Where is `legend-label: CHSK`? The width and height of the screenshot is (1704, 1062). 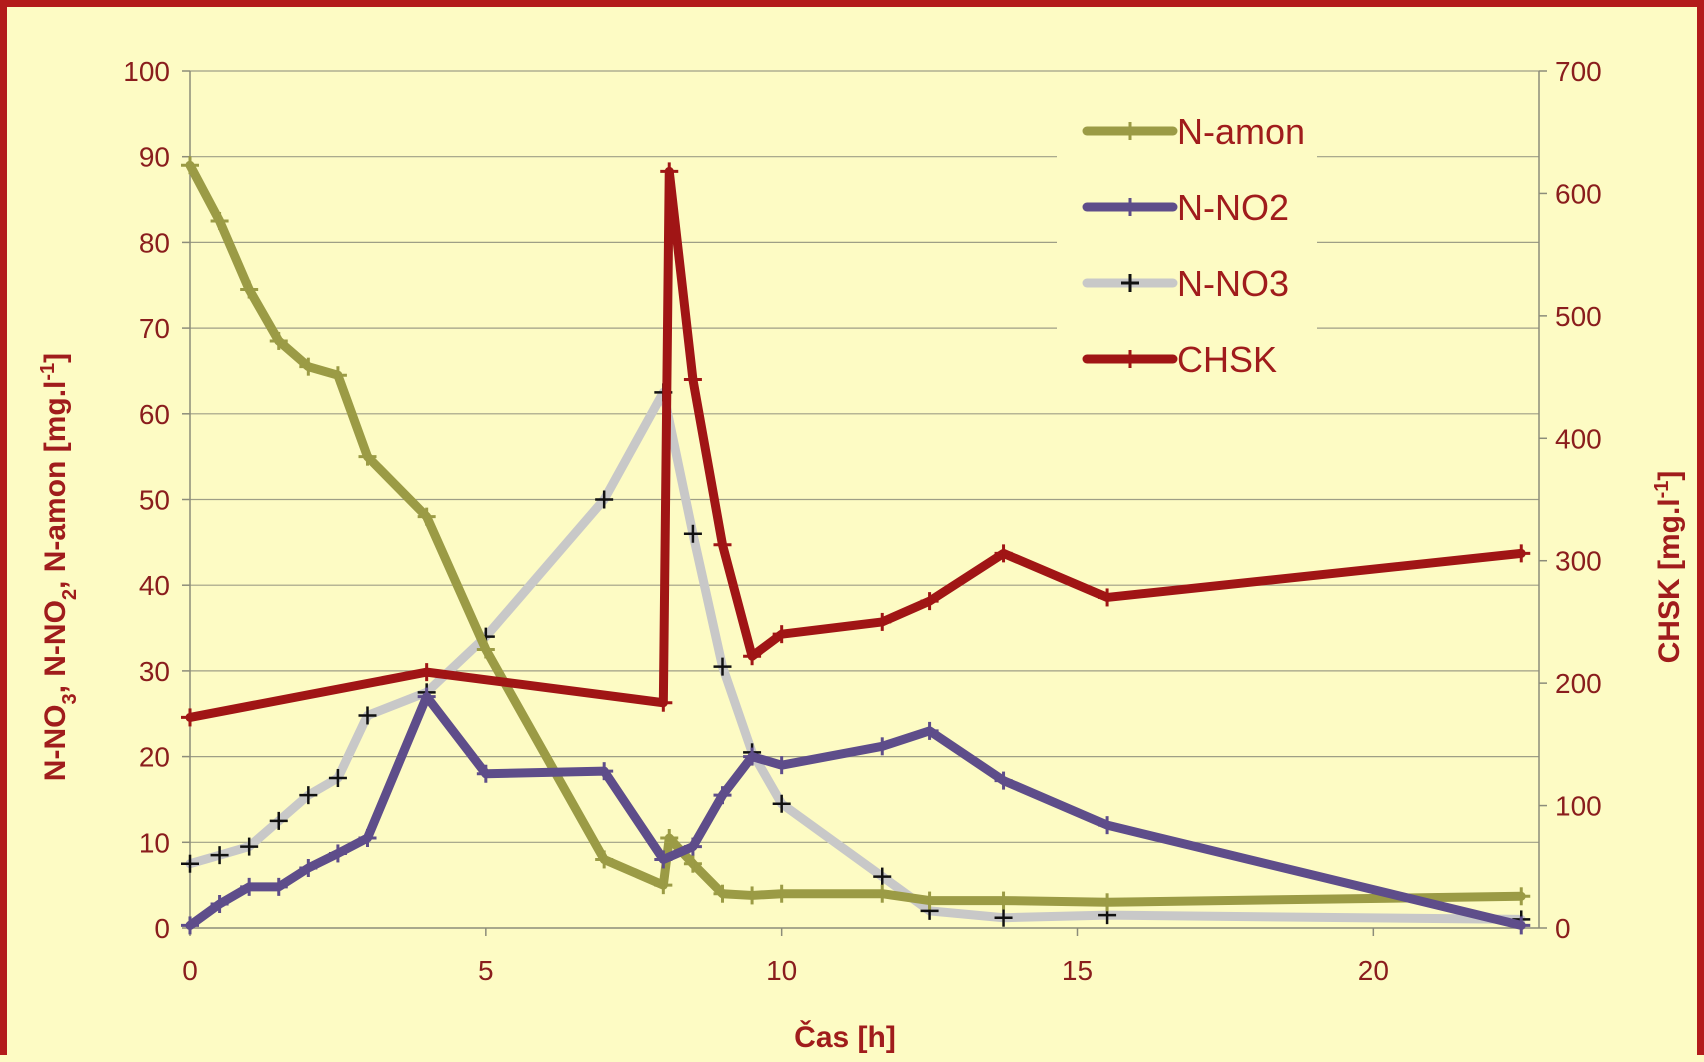 legend-label: CHSK is located at coordinates (1227, 359).